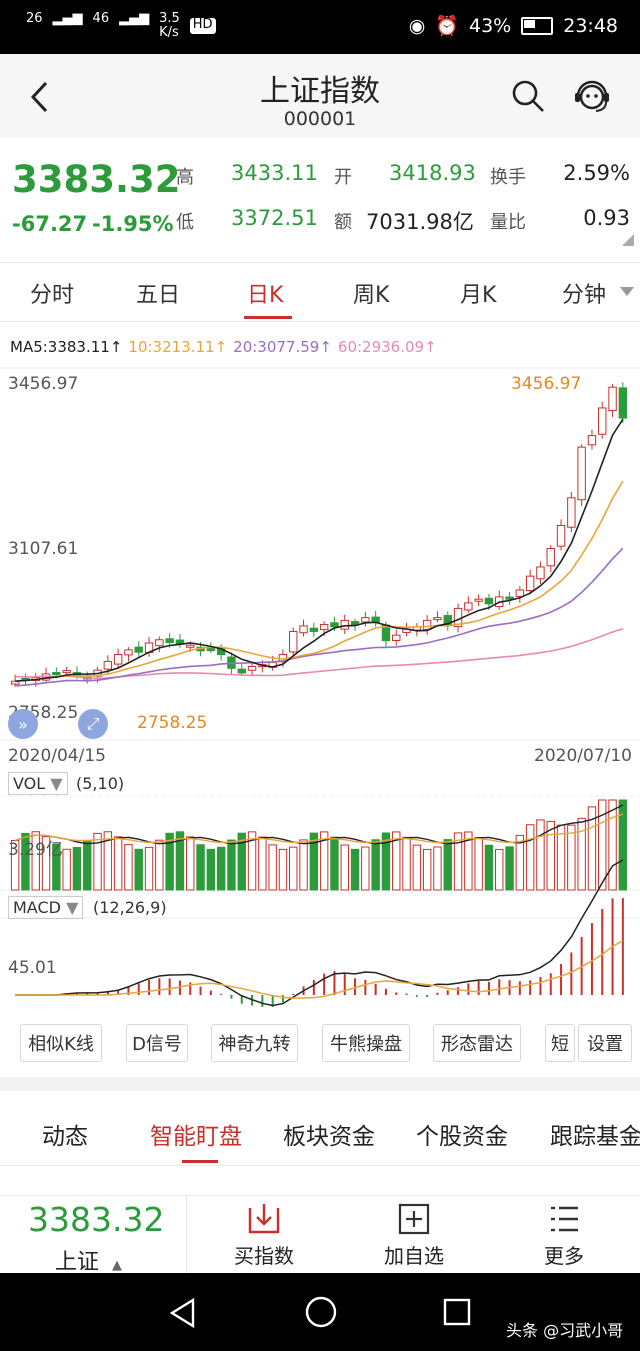 This screenshot has height=1351, width=640. I want to click on add-watchlist-button: 加自选, so click(414, 1235).